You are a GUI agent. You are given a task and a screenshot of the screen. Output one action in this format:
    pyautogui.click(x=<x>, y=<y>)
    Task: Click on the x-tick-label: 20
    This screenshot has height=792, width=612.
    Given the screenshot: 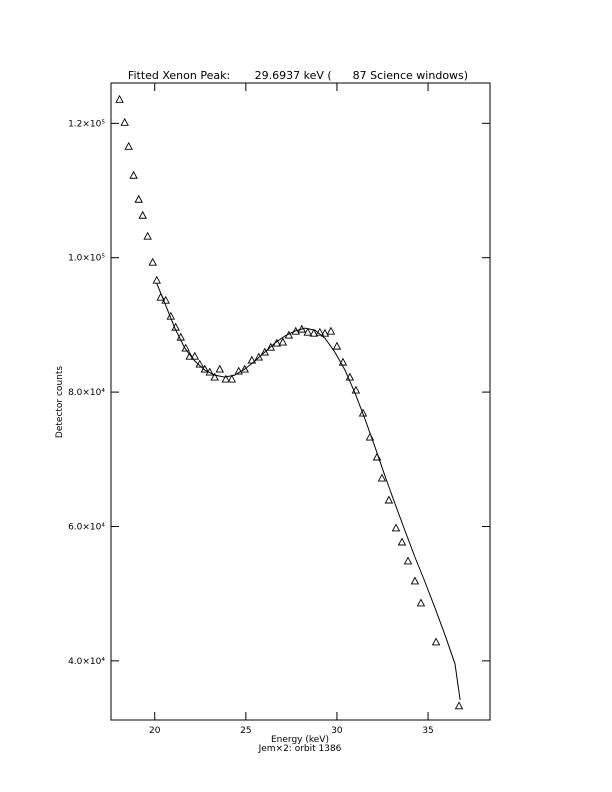 What is the action you would take?
    pyautogui.click(x=155, y=731)
    